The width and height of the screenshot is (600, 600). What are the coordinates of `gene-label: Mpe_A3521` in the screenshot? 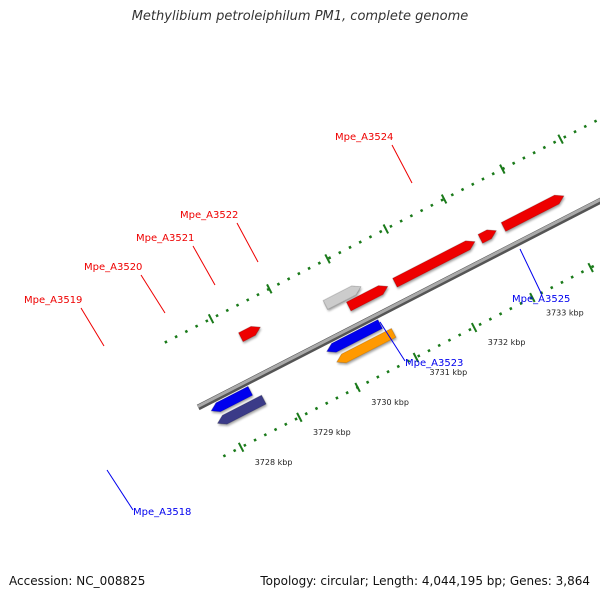 It's located at (165, 238).